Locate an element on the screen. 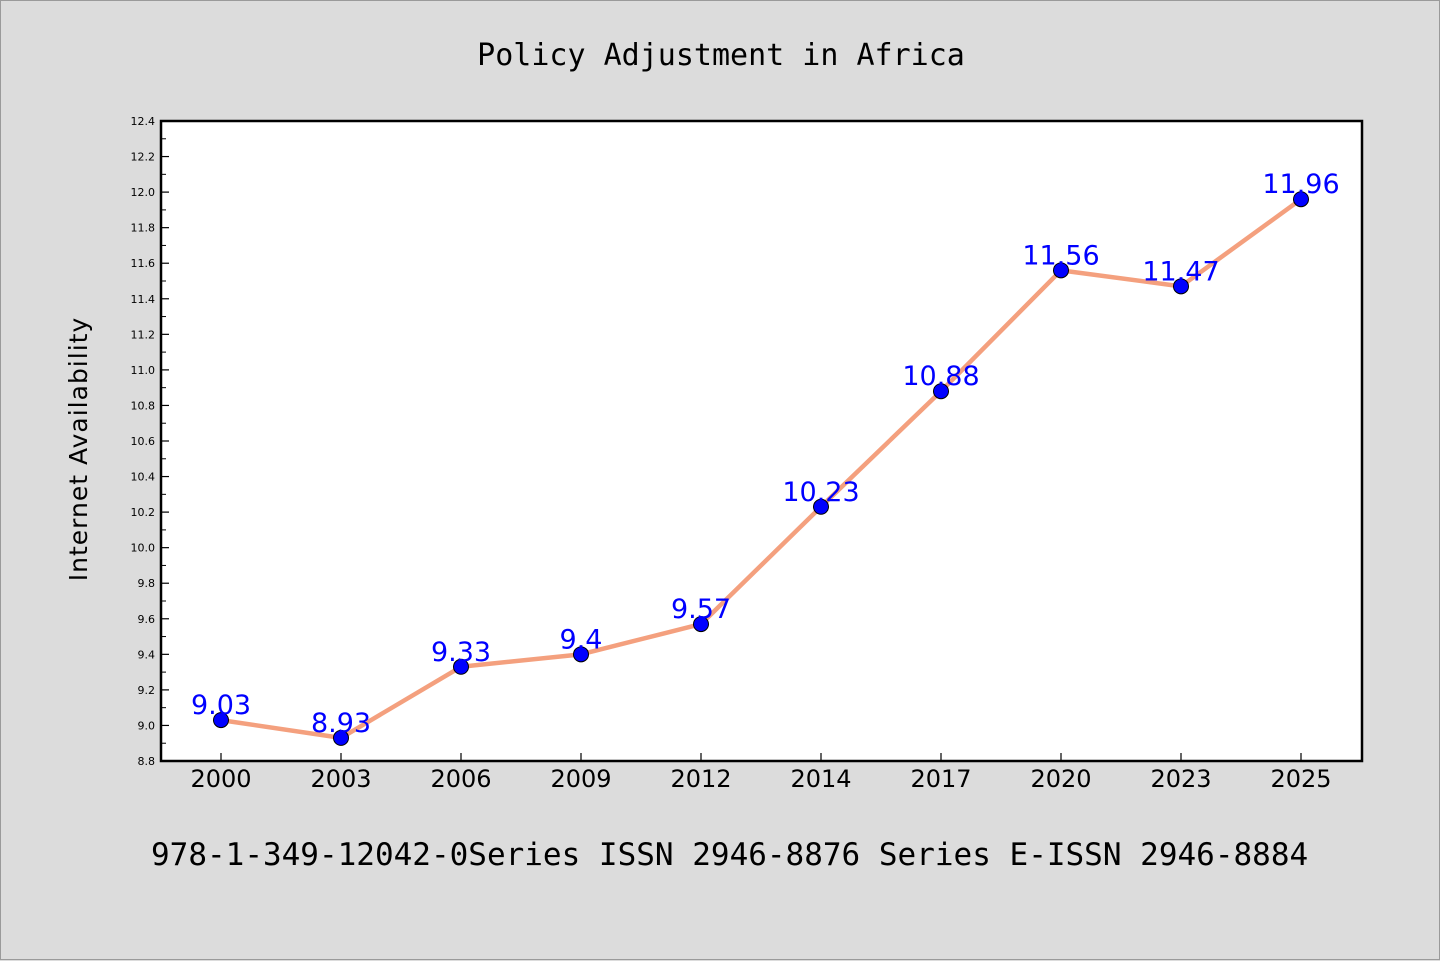  x-tick-label: 2009 is located at coordinates (580, 779).